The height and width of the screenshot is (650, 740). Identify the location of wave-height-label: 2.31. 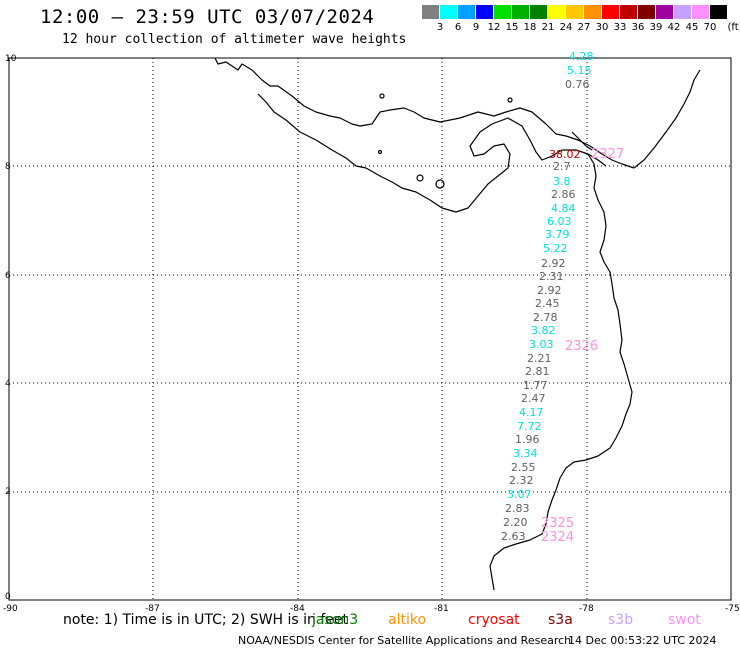
(551, 276).